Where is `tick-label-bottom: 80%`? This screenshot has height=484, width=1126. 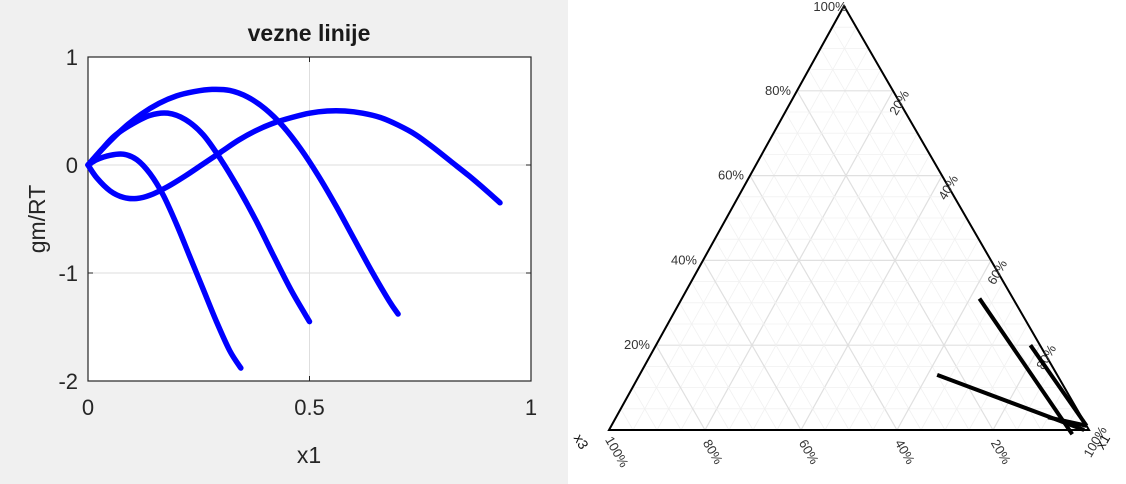
tick-label-bottom: 80% is located at coordinates (713, 452).